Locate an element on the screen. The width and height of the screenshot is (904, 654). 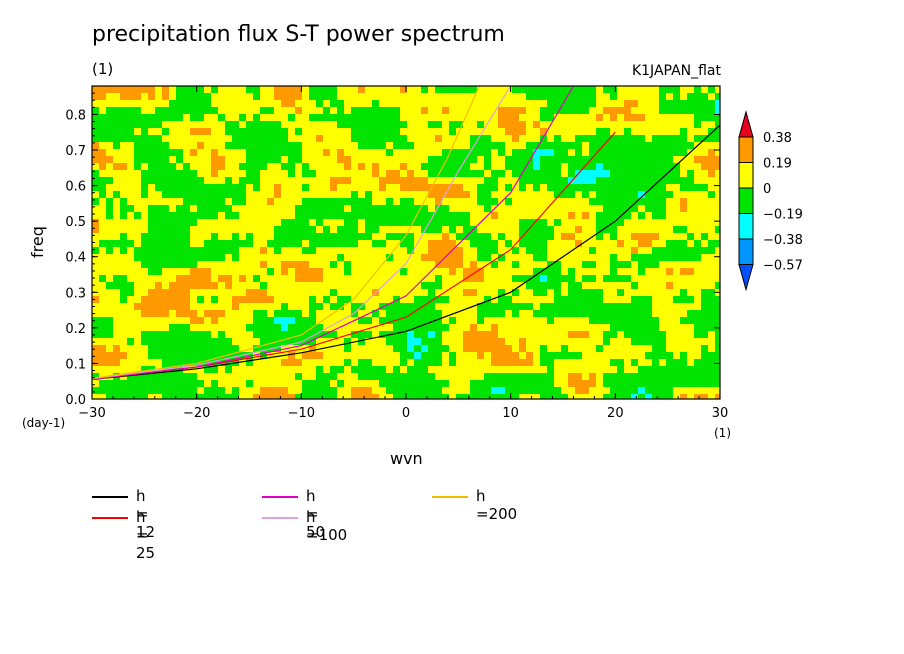
colorbar-segment is located at coordinates (746, 200).